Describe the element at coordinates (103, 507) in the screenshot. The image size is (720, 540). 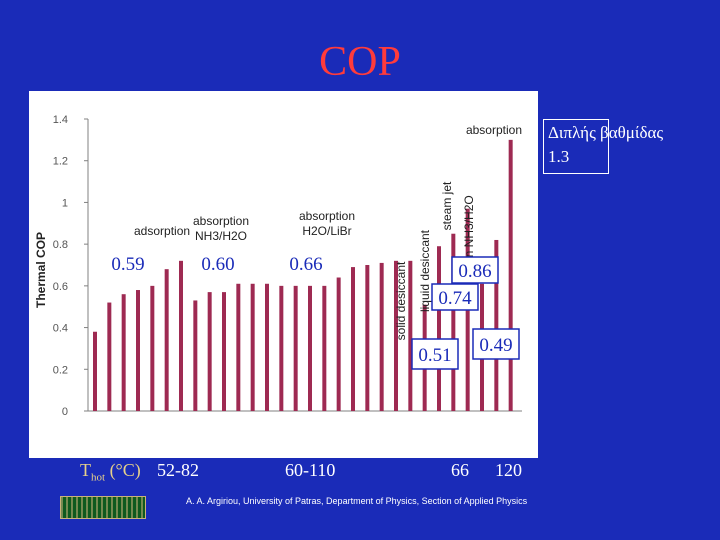
I see `university-logo` at that location.